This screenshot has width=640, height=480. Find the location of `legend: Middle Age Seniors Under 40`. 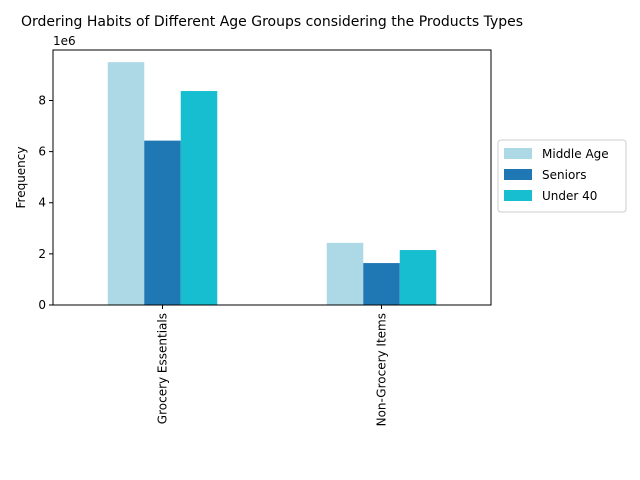

legend: Middle Age Seniors Under 40 is located at coordinates (562, 176).